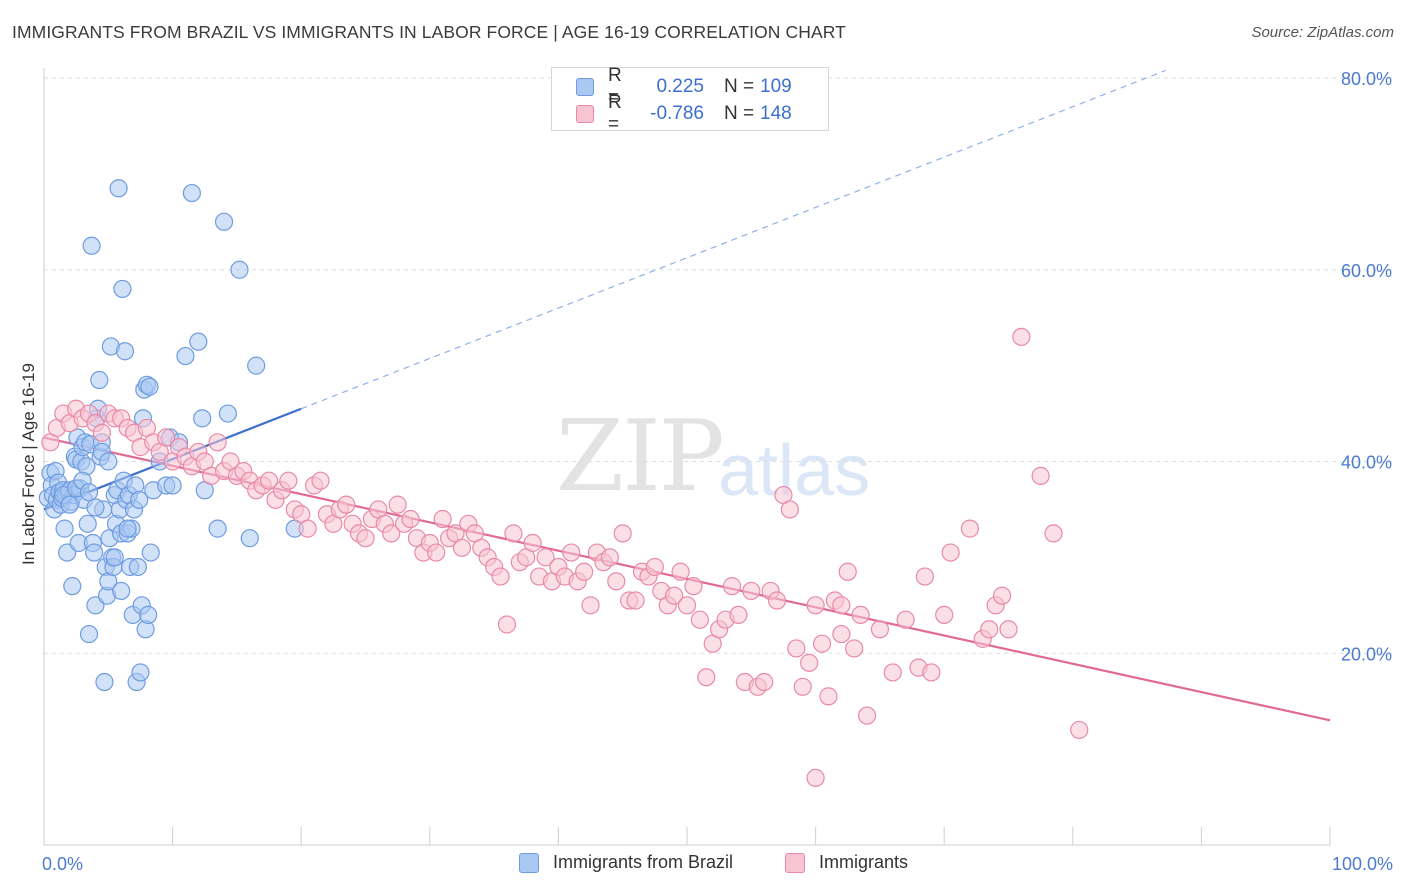 This screenshot has width=1406, height=892. Describe the element at coordinates (1362, 864) in the screenshot. I see `x-tick-label: 100.0%` at that location.